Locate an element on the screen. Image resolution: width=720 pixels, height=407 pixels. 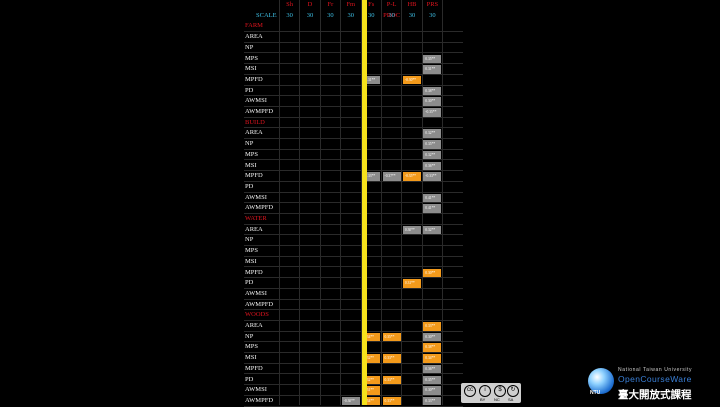
by-icon: i is located at coordinates (485, 391).